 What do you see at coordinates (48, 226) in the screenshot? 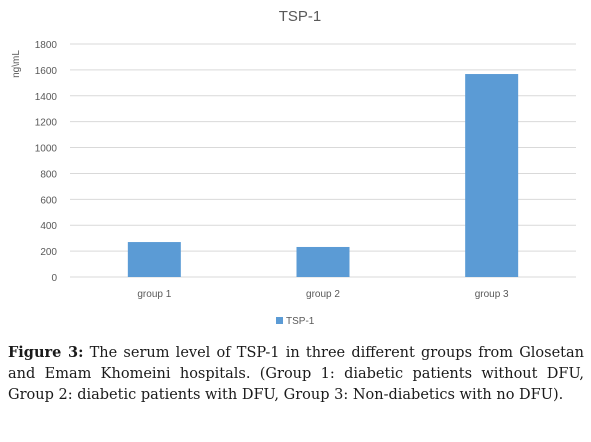
I see `y-tick-label: 400` at bounding box center [48, 226].